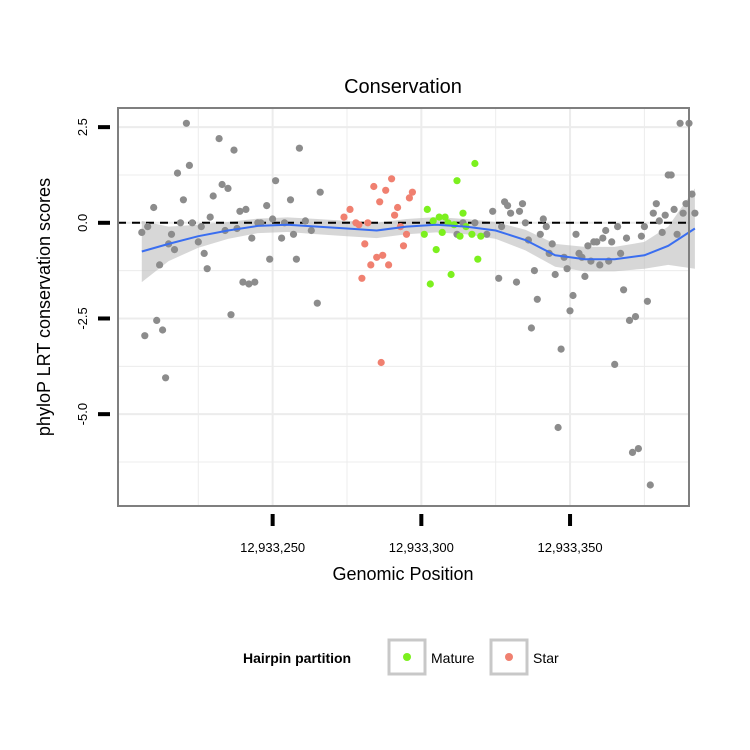  Describe the element at coordinates (297, 658) in the screenshot. I see `legend-title: Hairpin partition` at that location.